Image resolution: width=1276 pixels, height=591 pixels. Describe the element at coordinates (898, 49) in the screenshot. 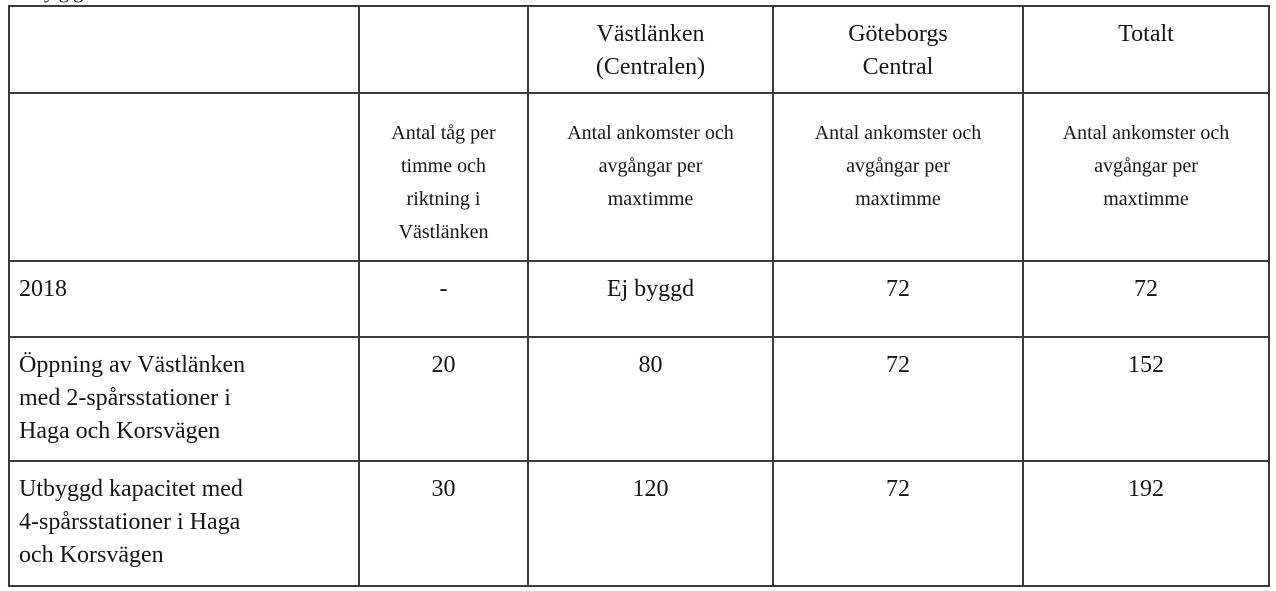

I see `header-cell-goteborgs-central: Göteborgs Central` at that location.